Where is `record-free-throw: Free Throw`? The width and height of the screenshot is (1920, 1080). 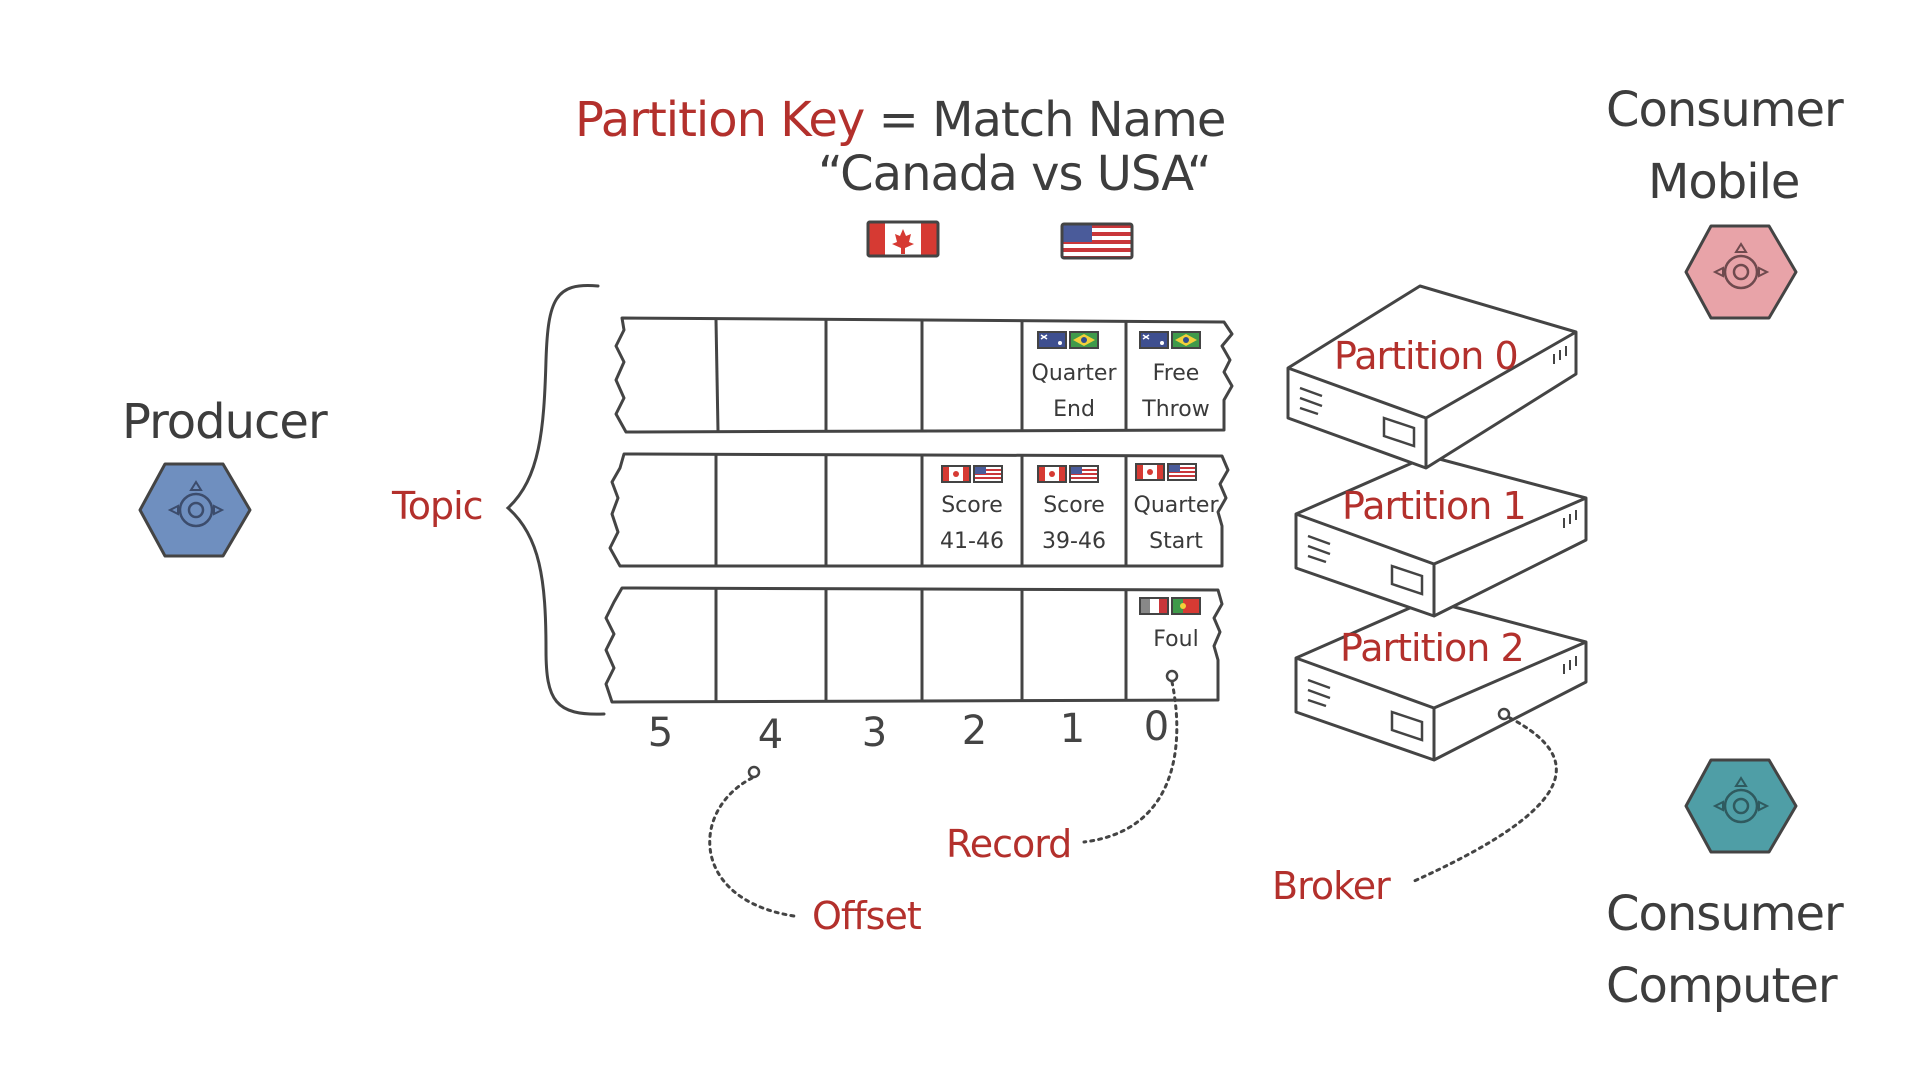
record-free-throw: Free Throw is located at coordinates (1176, 392).